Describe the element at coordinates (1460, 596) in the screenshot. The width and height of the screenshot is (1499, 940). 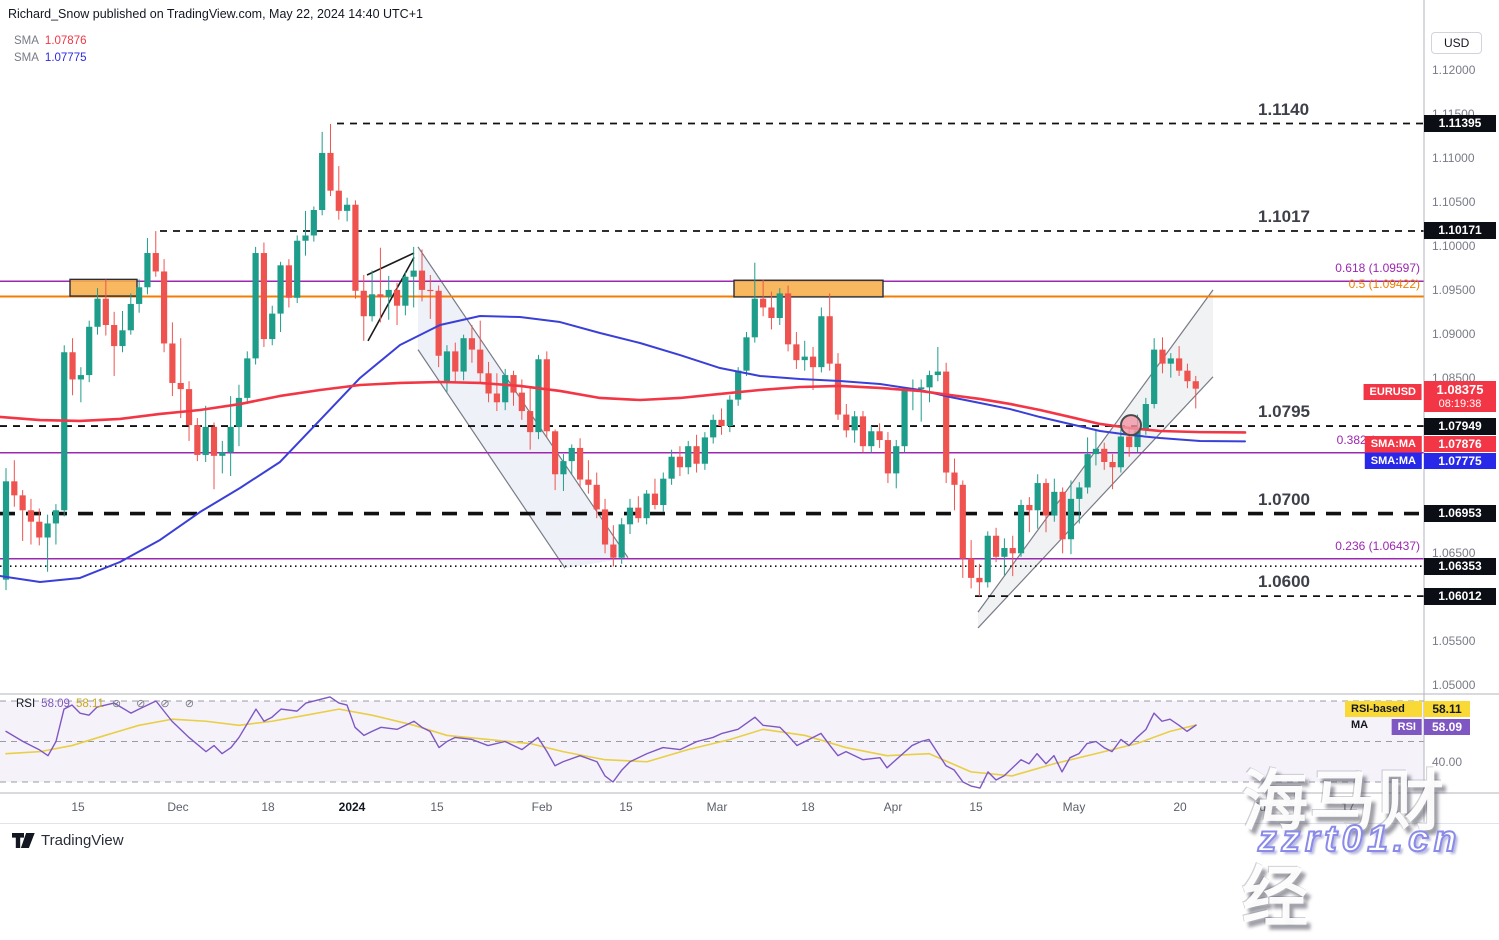
I see `level-badge-1.06012: 1.06012` at that location.